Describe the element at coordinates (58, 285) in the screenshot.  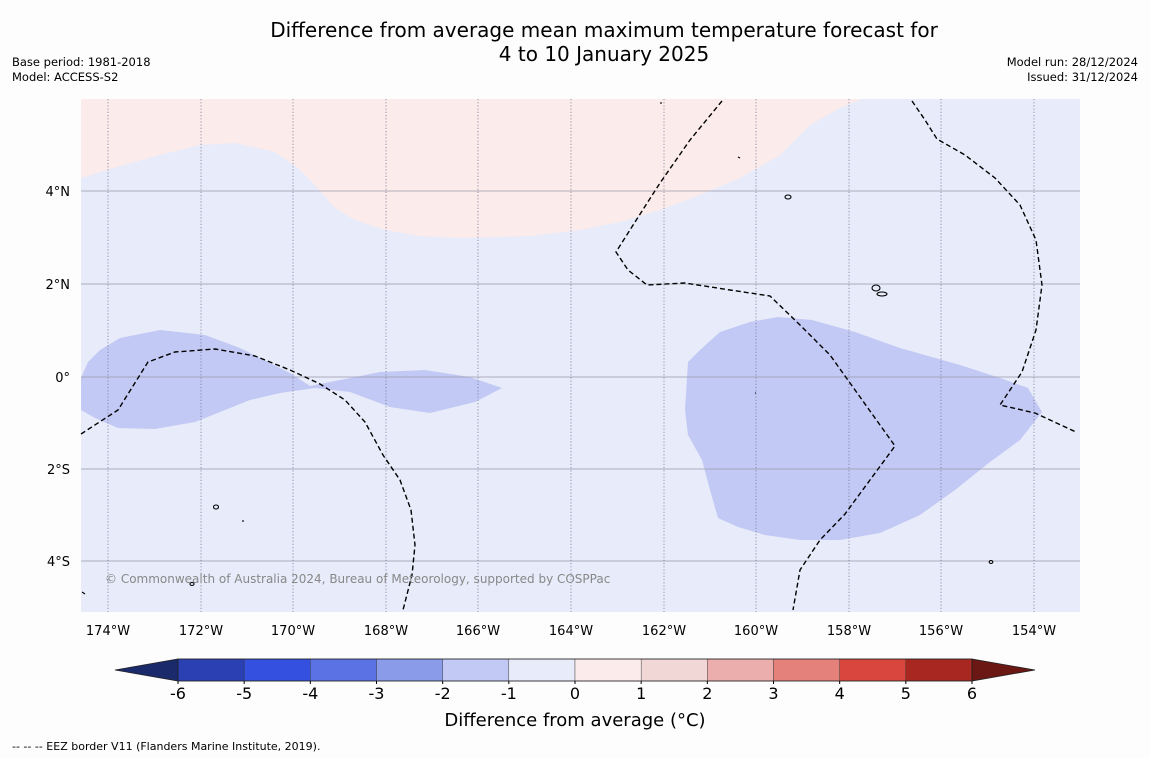
I see `lat-label-2n: 2°N` at that location.